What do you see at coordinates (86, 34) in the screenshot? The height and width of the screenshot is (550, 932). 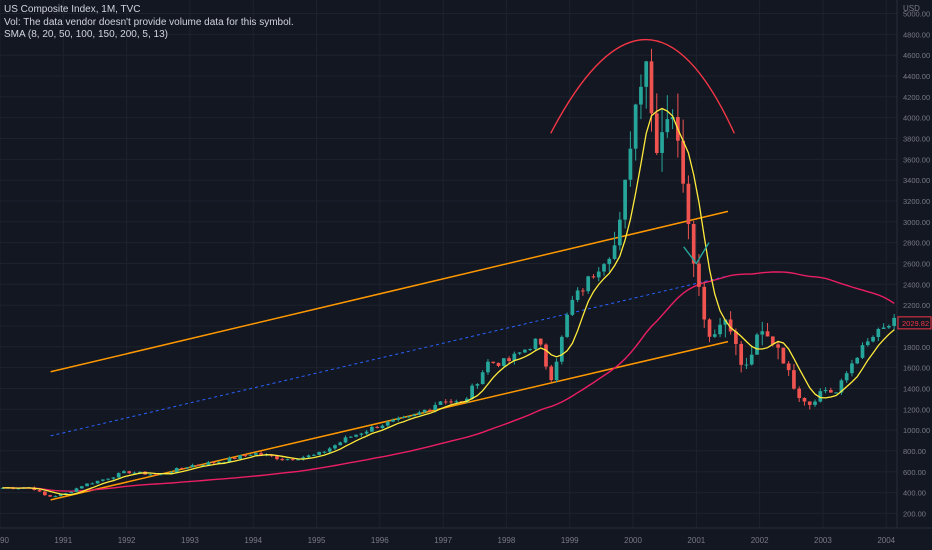 I see `legend-sma-label: SMA (8, 20, 50, 100, 150, 200, 5, 13)` at bounding box center [86, 34].